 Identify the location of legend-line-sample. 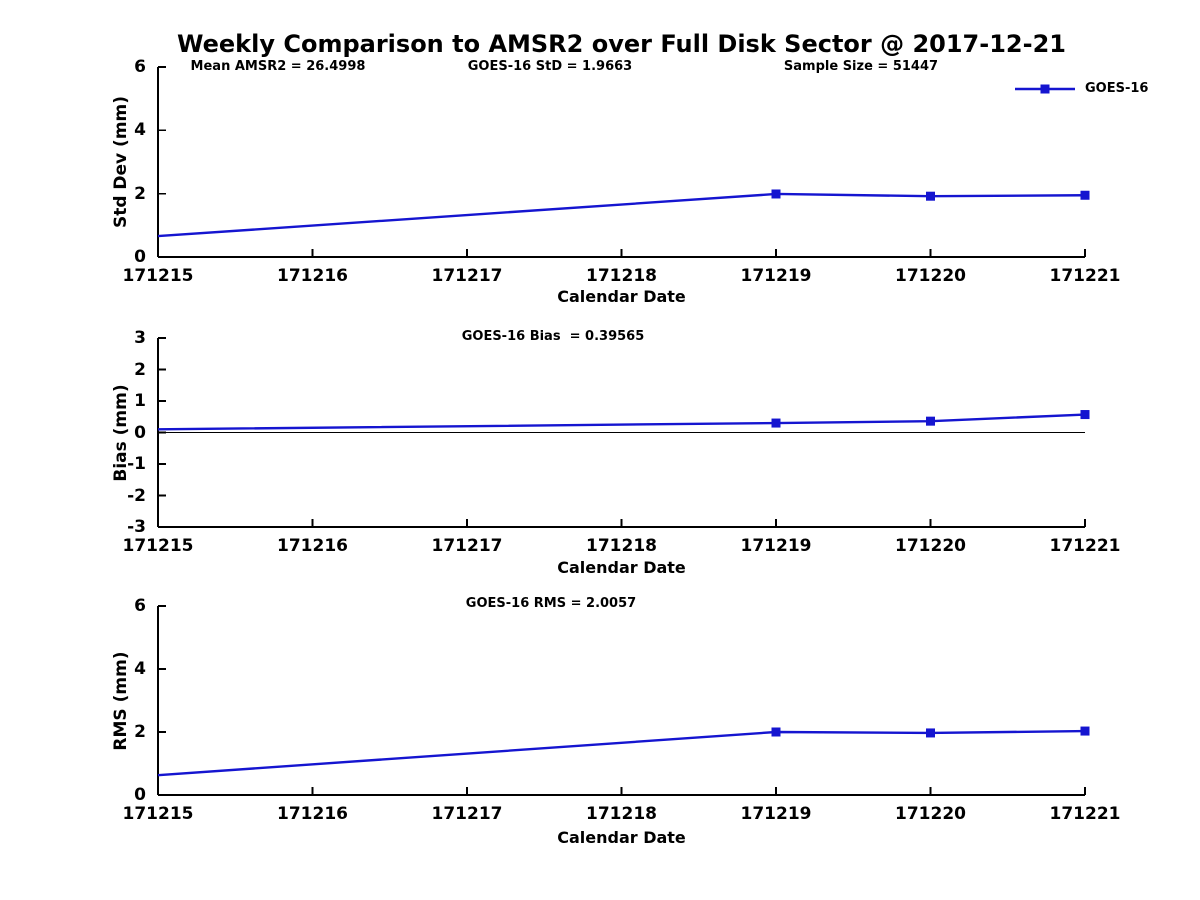
(1045, 89).